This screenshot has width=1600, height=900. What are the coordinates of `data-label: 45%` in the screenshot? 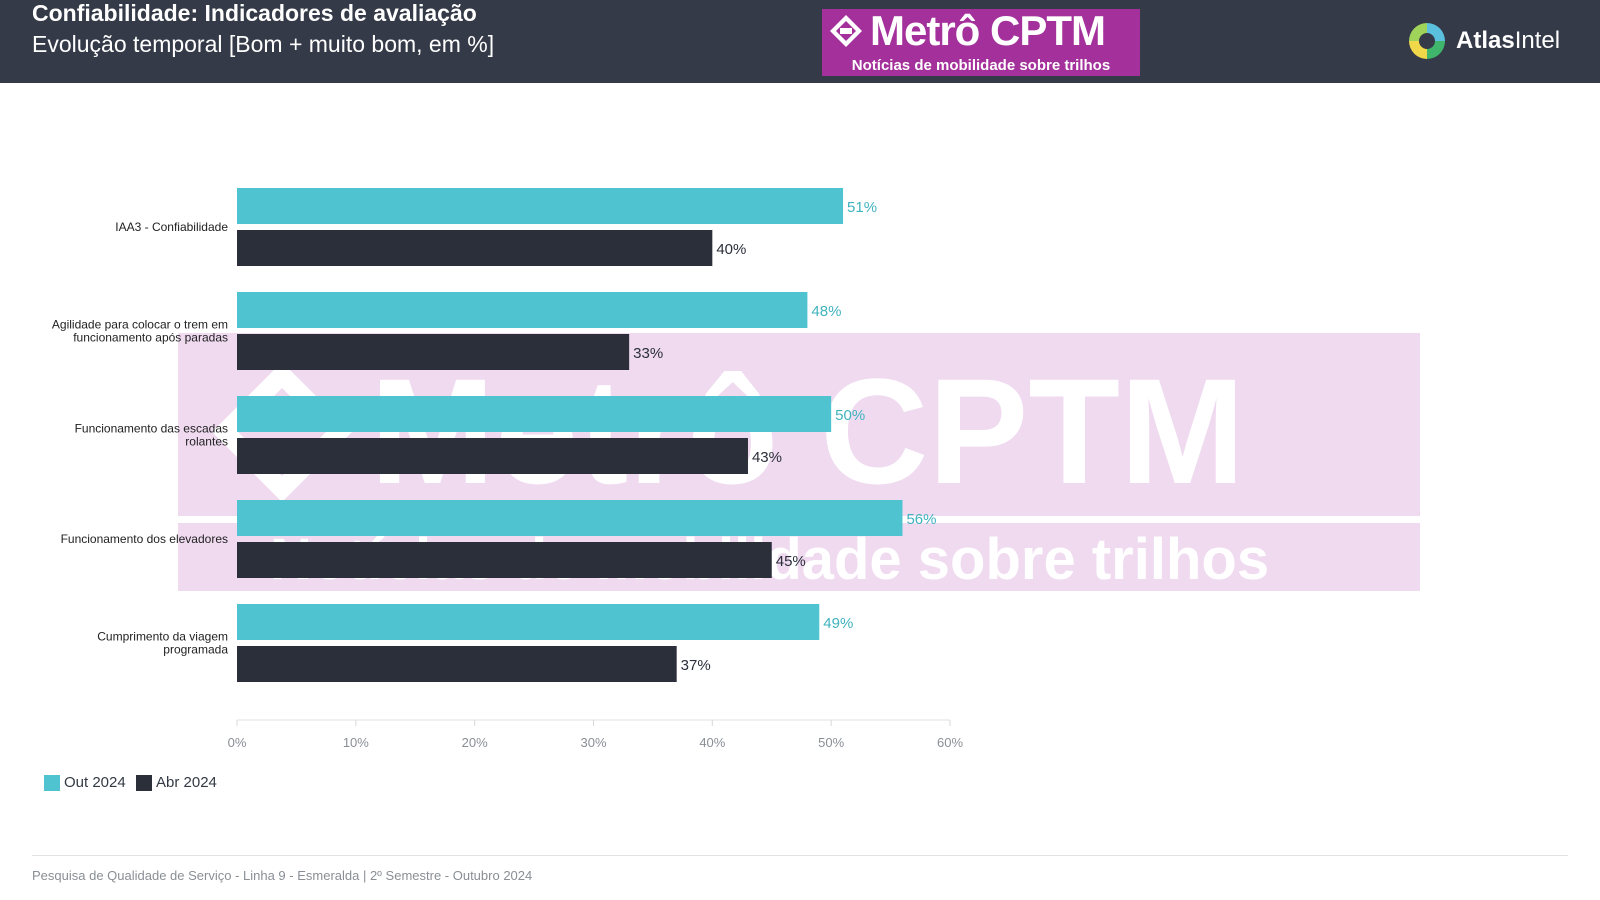 It's located at (791, 561).